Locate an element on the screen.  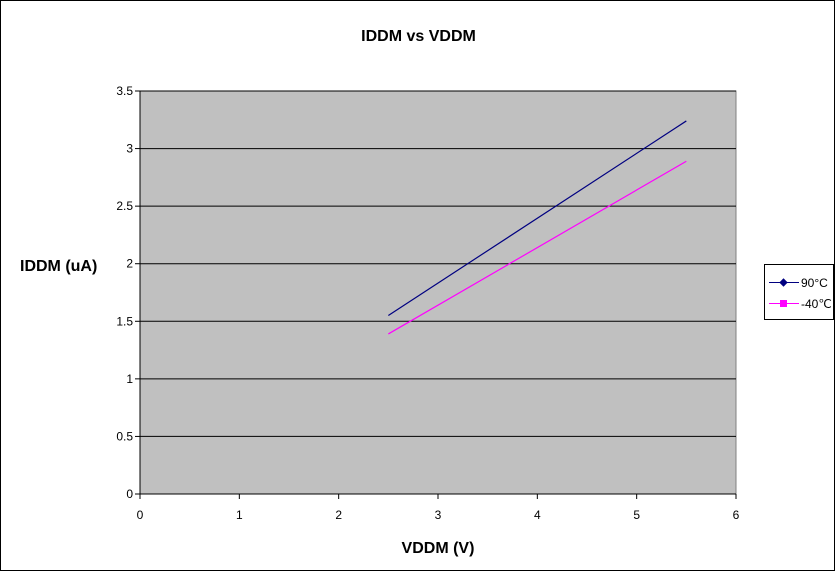
chart-title: IDDM vs VDDM is located at coordinates (418, 36).